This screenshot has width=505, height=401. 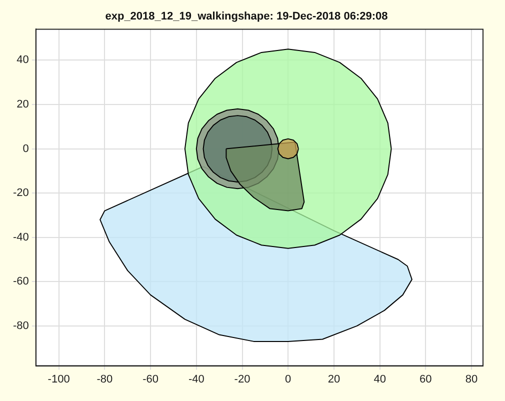 What do you see at coordinates (20, 237) in the screenshot?
I see `y-tick-label: -40` at bounding box center [20, 237].